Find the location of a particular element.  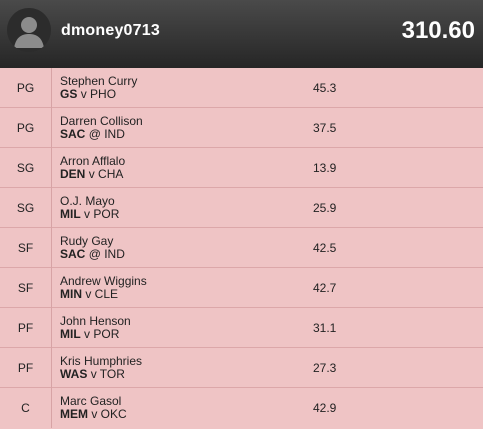

opponent: v CLE is located at coordinates (102, 294).